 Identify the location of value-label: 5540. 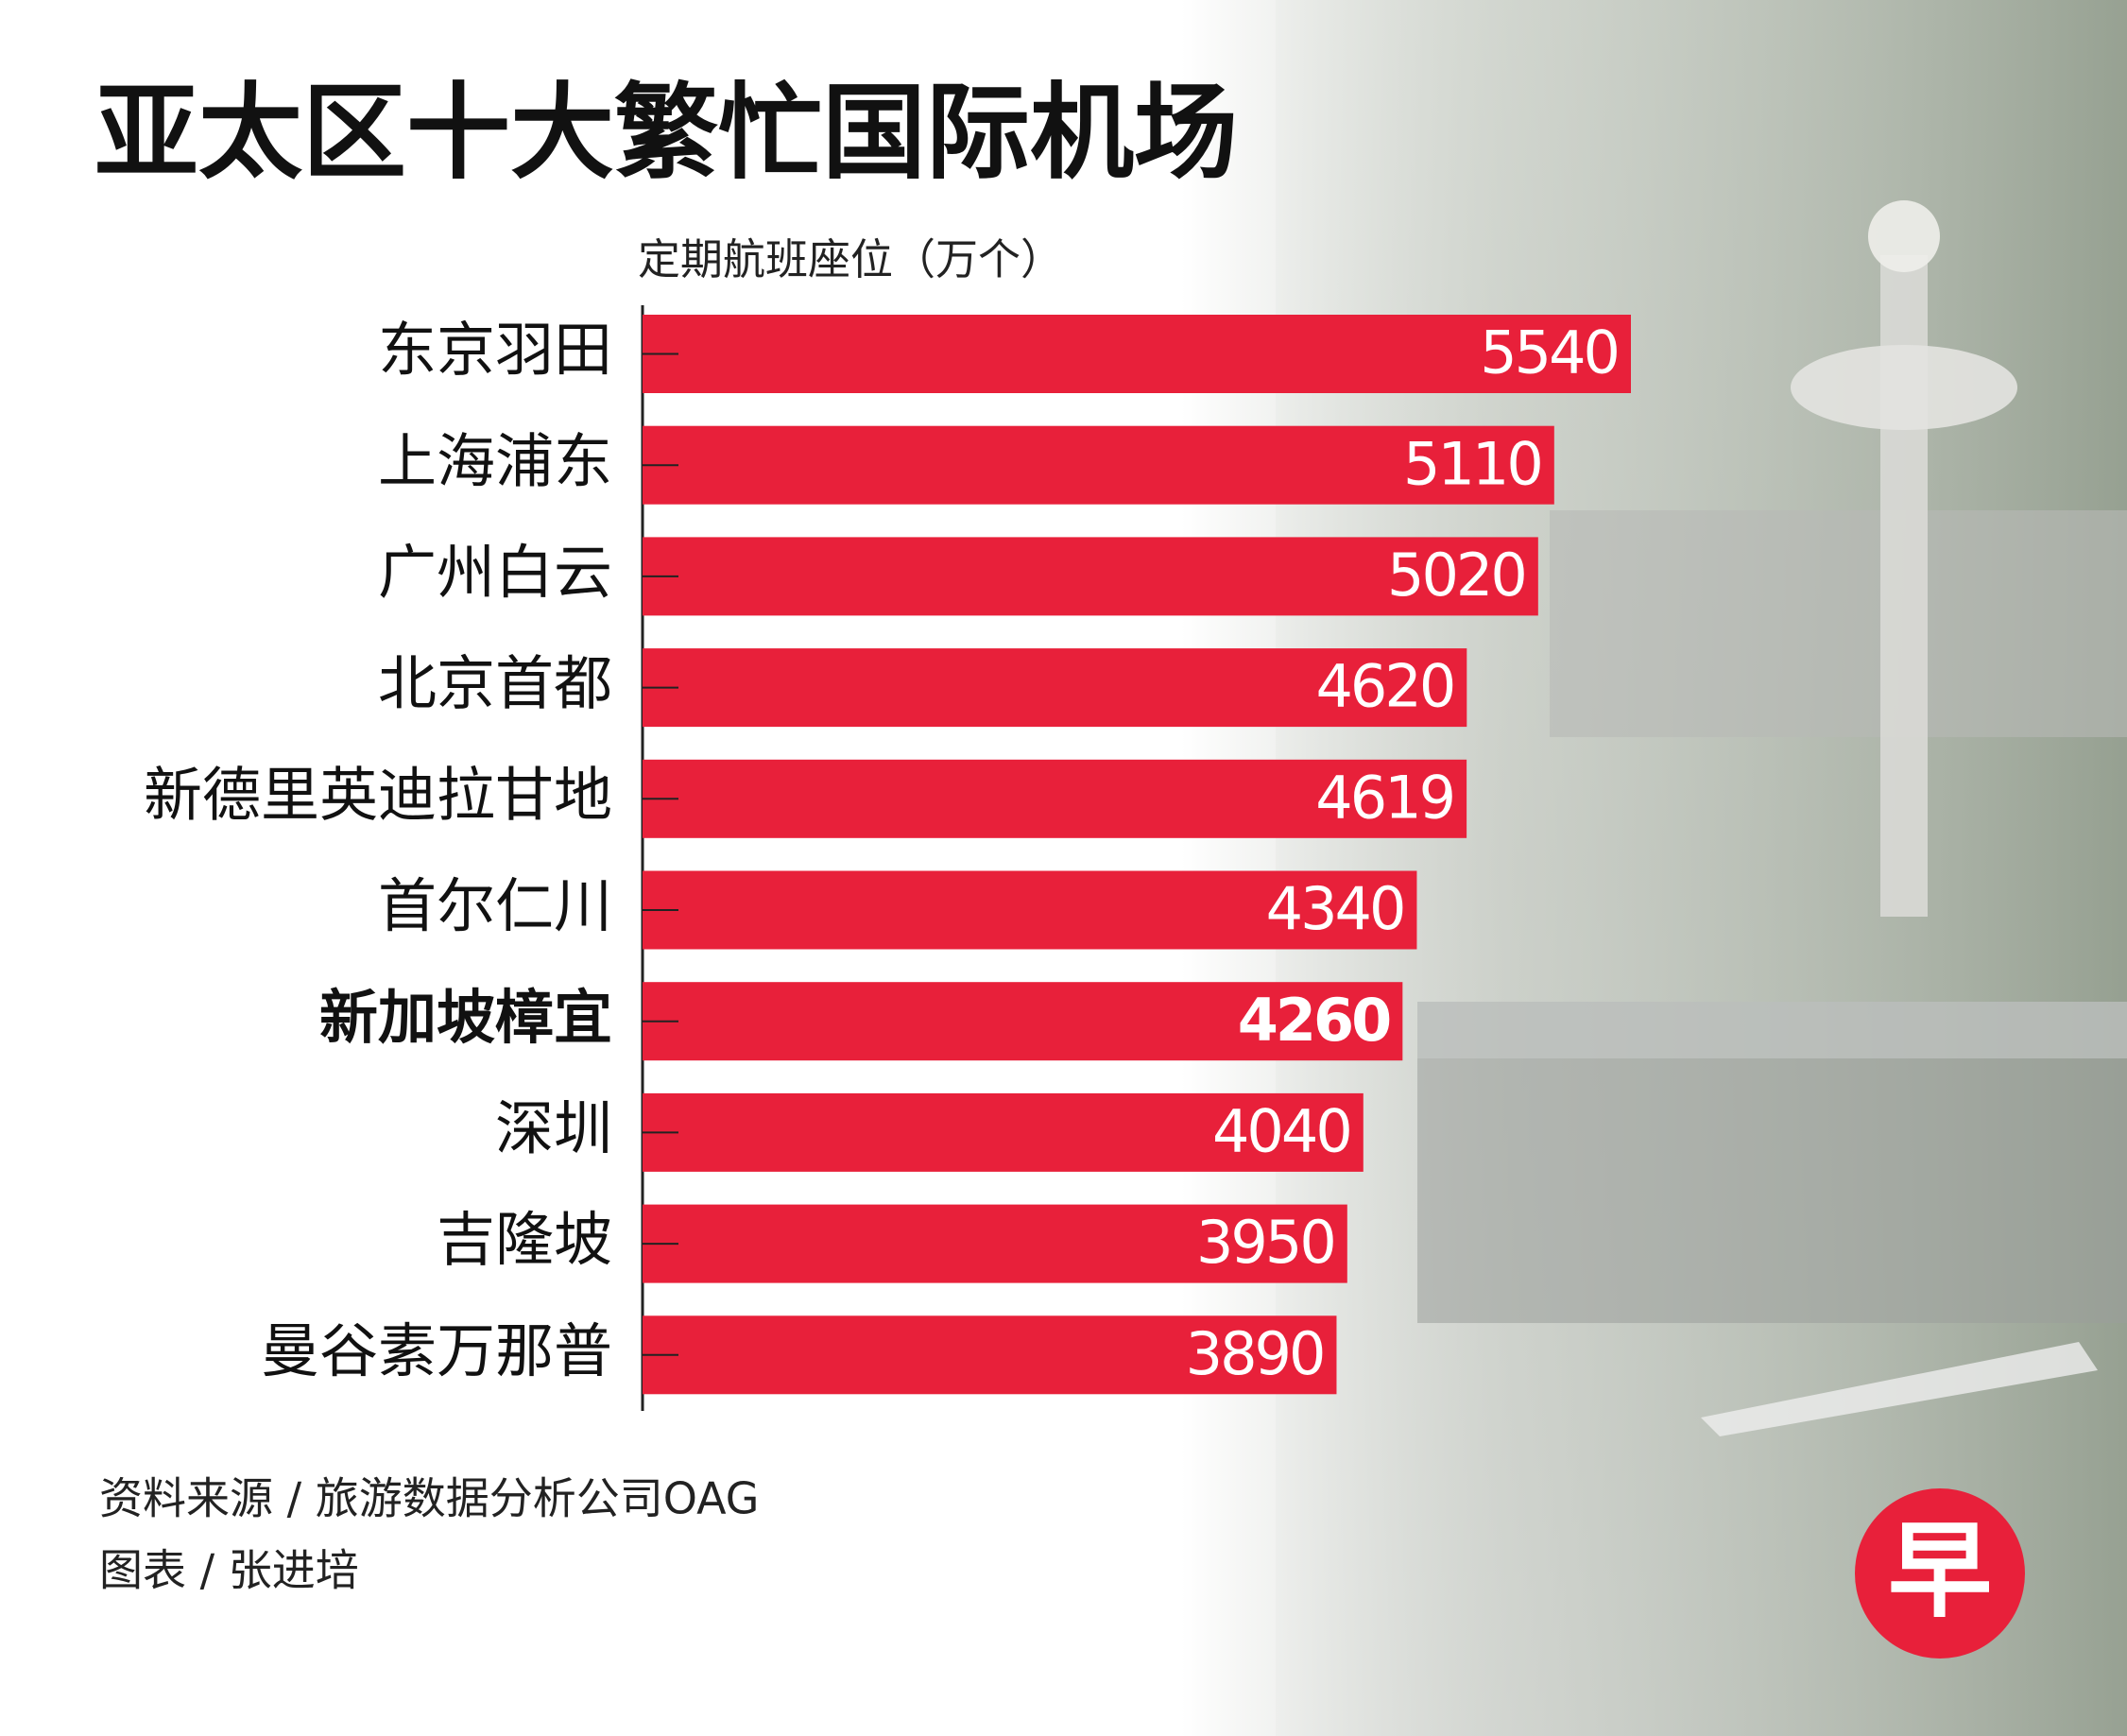
(1549, 352).